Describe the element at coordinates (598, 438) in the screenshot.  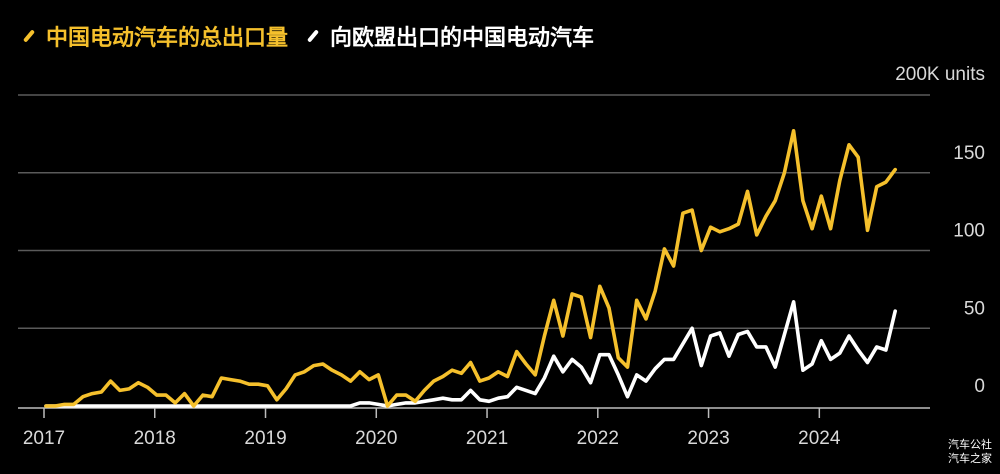
I see `x-tick-label-2022: 2022` at that location.